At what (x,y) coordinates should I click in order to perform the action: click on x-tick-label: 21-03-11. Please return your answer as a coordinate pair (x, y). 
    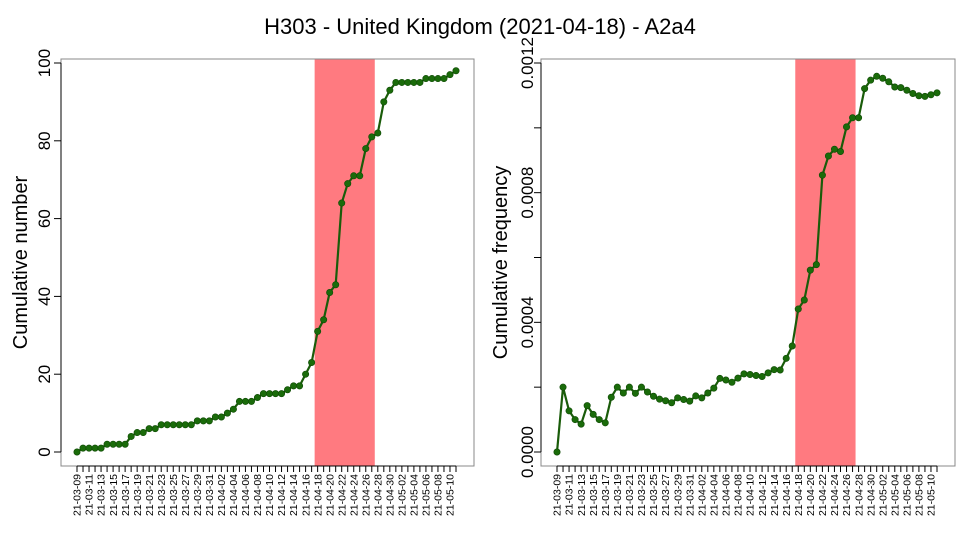
    Looking at the image, I should click on (570, 494).